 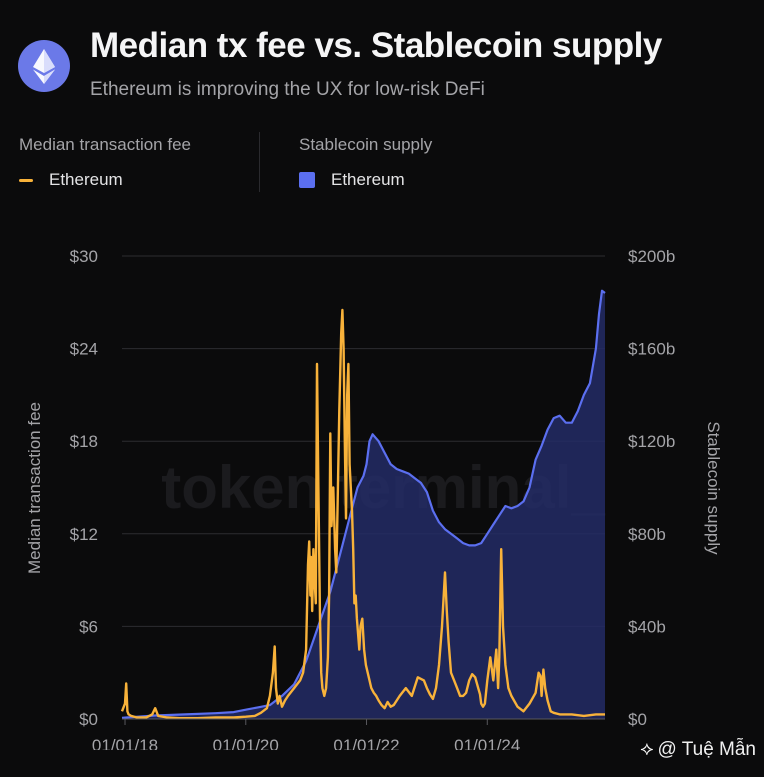 I want to click on diamond-logo-icon: ⟡, so click(x=647, y=749).